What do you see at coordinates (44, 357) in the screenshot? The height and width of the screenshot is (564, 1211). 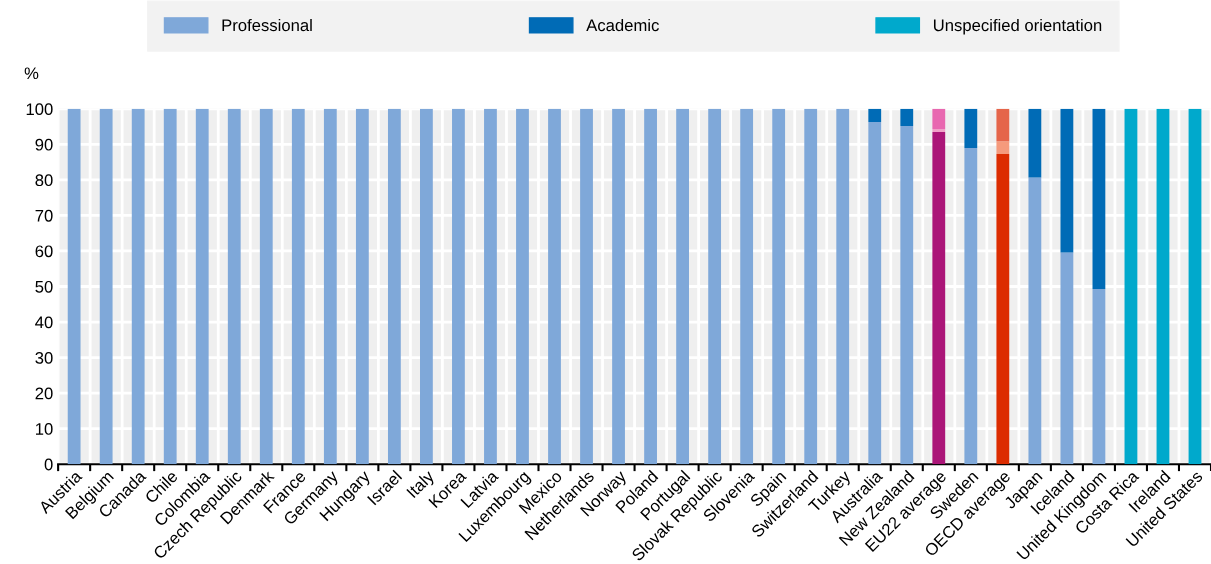 I see `y-tick-label: 30` at bounding box center [44, 357].